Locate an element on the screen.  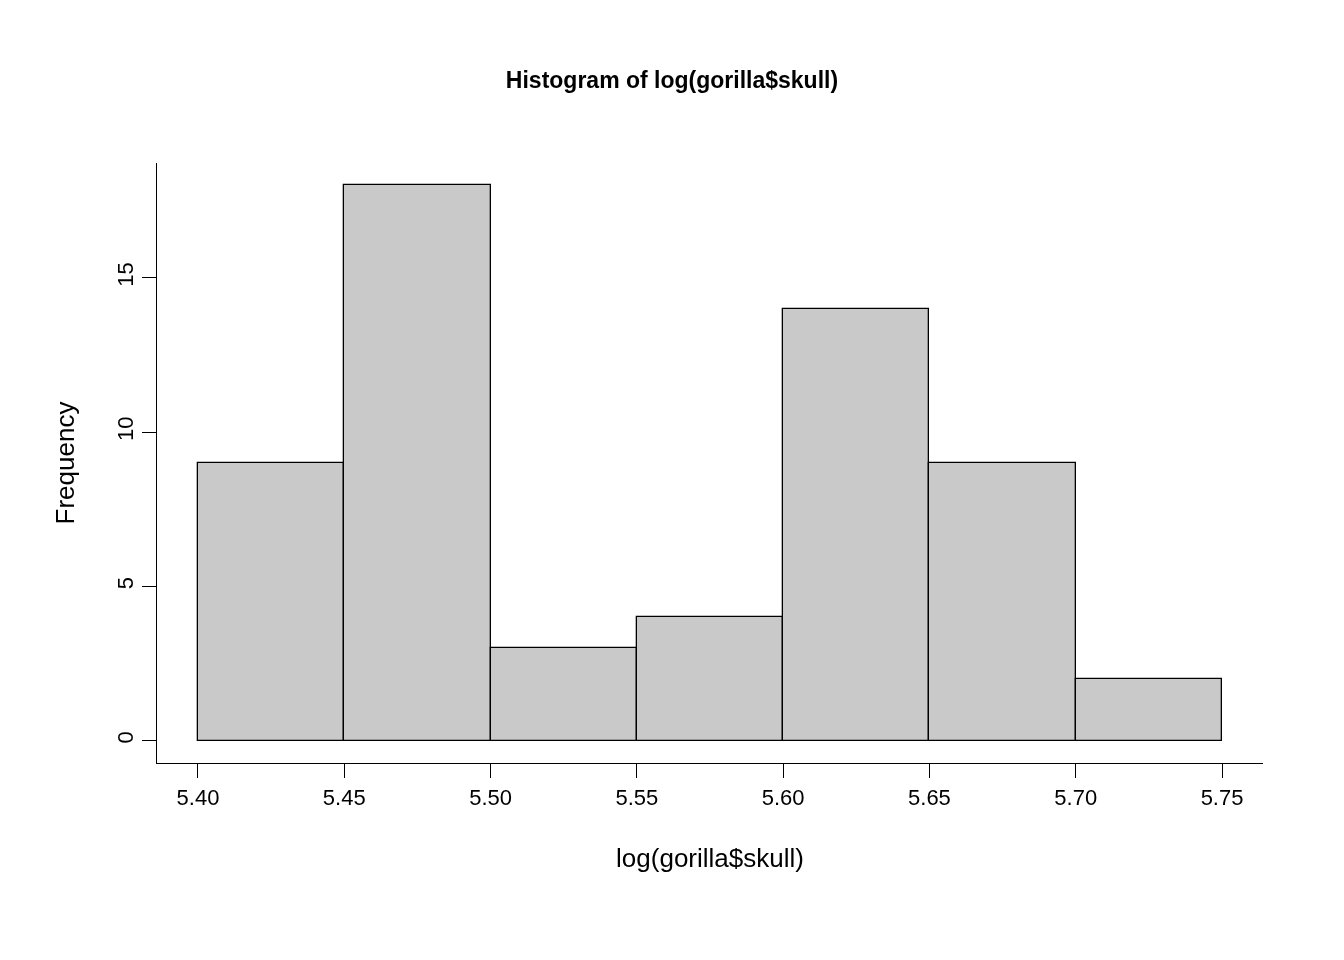
x-tick-label: 5.75 is located at coordinates (1222, 797).